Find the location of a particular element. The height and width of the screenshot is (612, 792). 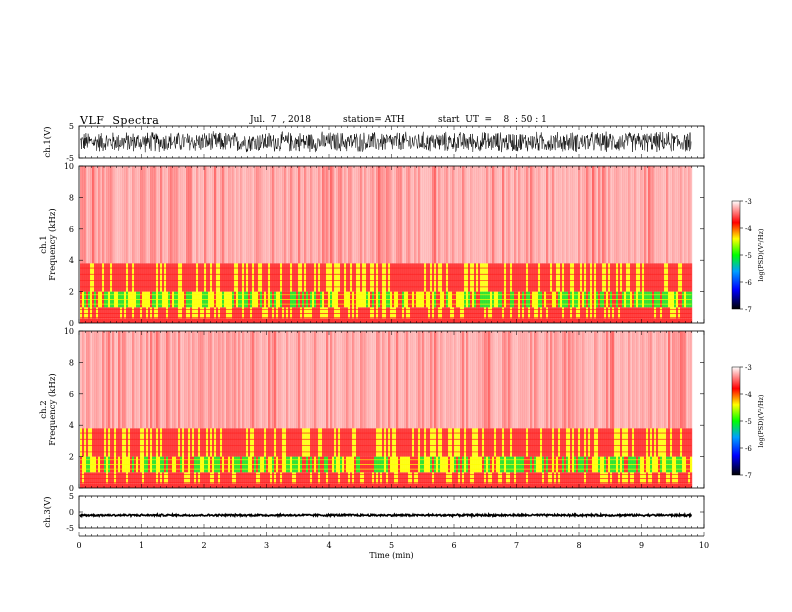

x-tick-label: 7 is located at coordinates (516, 545).